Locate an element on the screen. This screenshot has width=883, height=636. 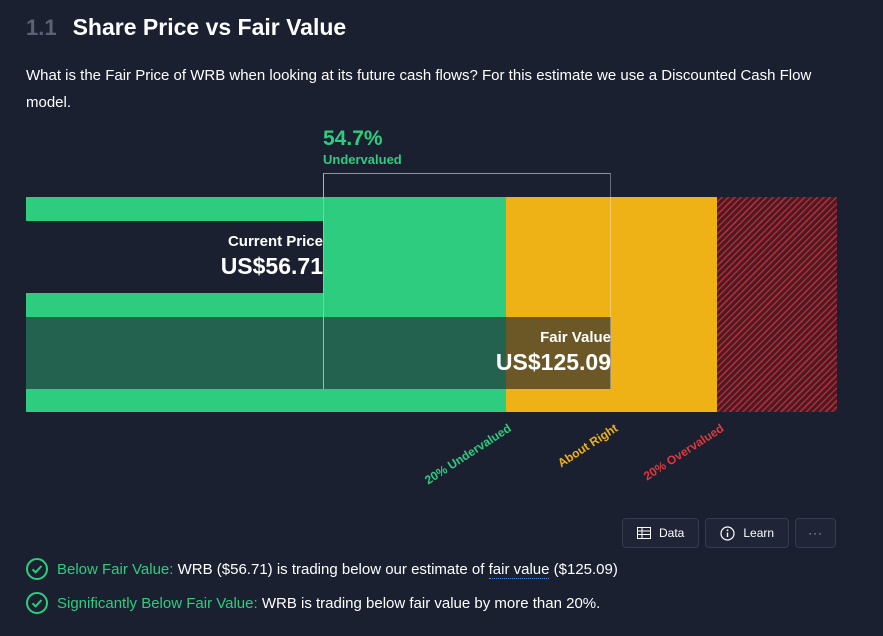
fair-value-label: Fair Value US$125.09 is located at coordinates (553, 352).